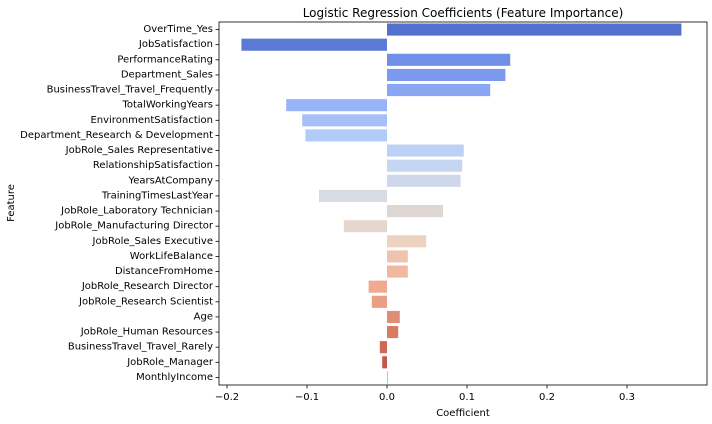 This screenshot has height=424, width=712. I want to click on y-tick-label: OverTime_Yes, so click(178, 29).